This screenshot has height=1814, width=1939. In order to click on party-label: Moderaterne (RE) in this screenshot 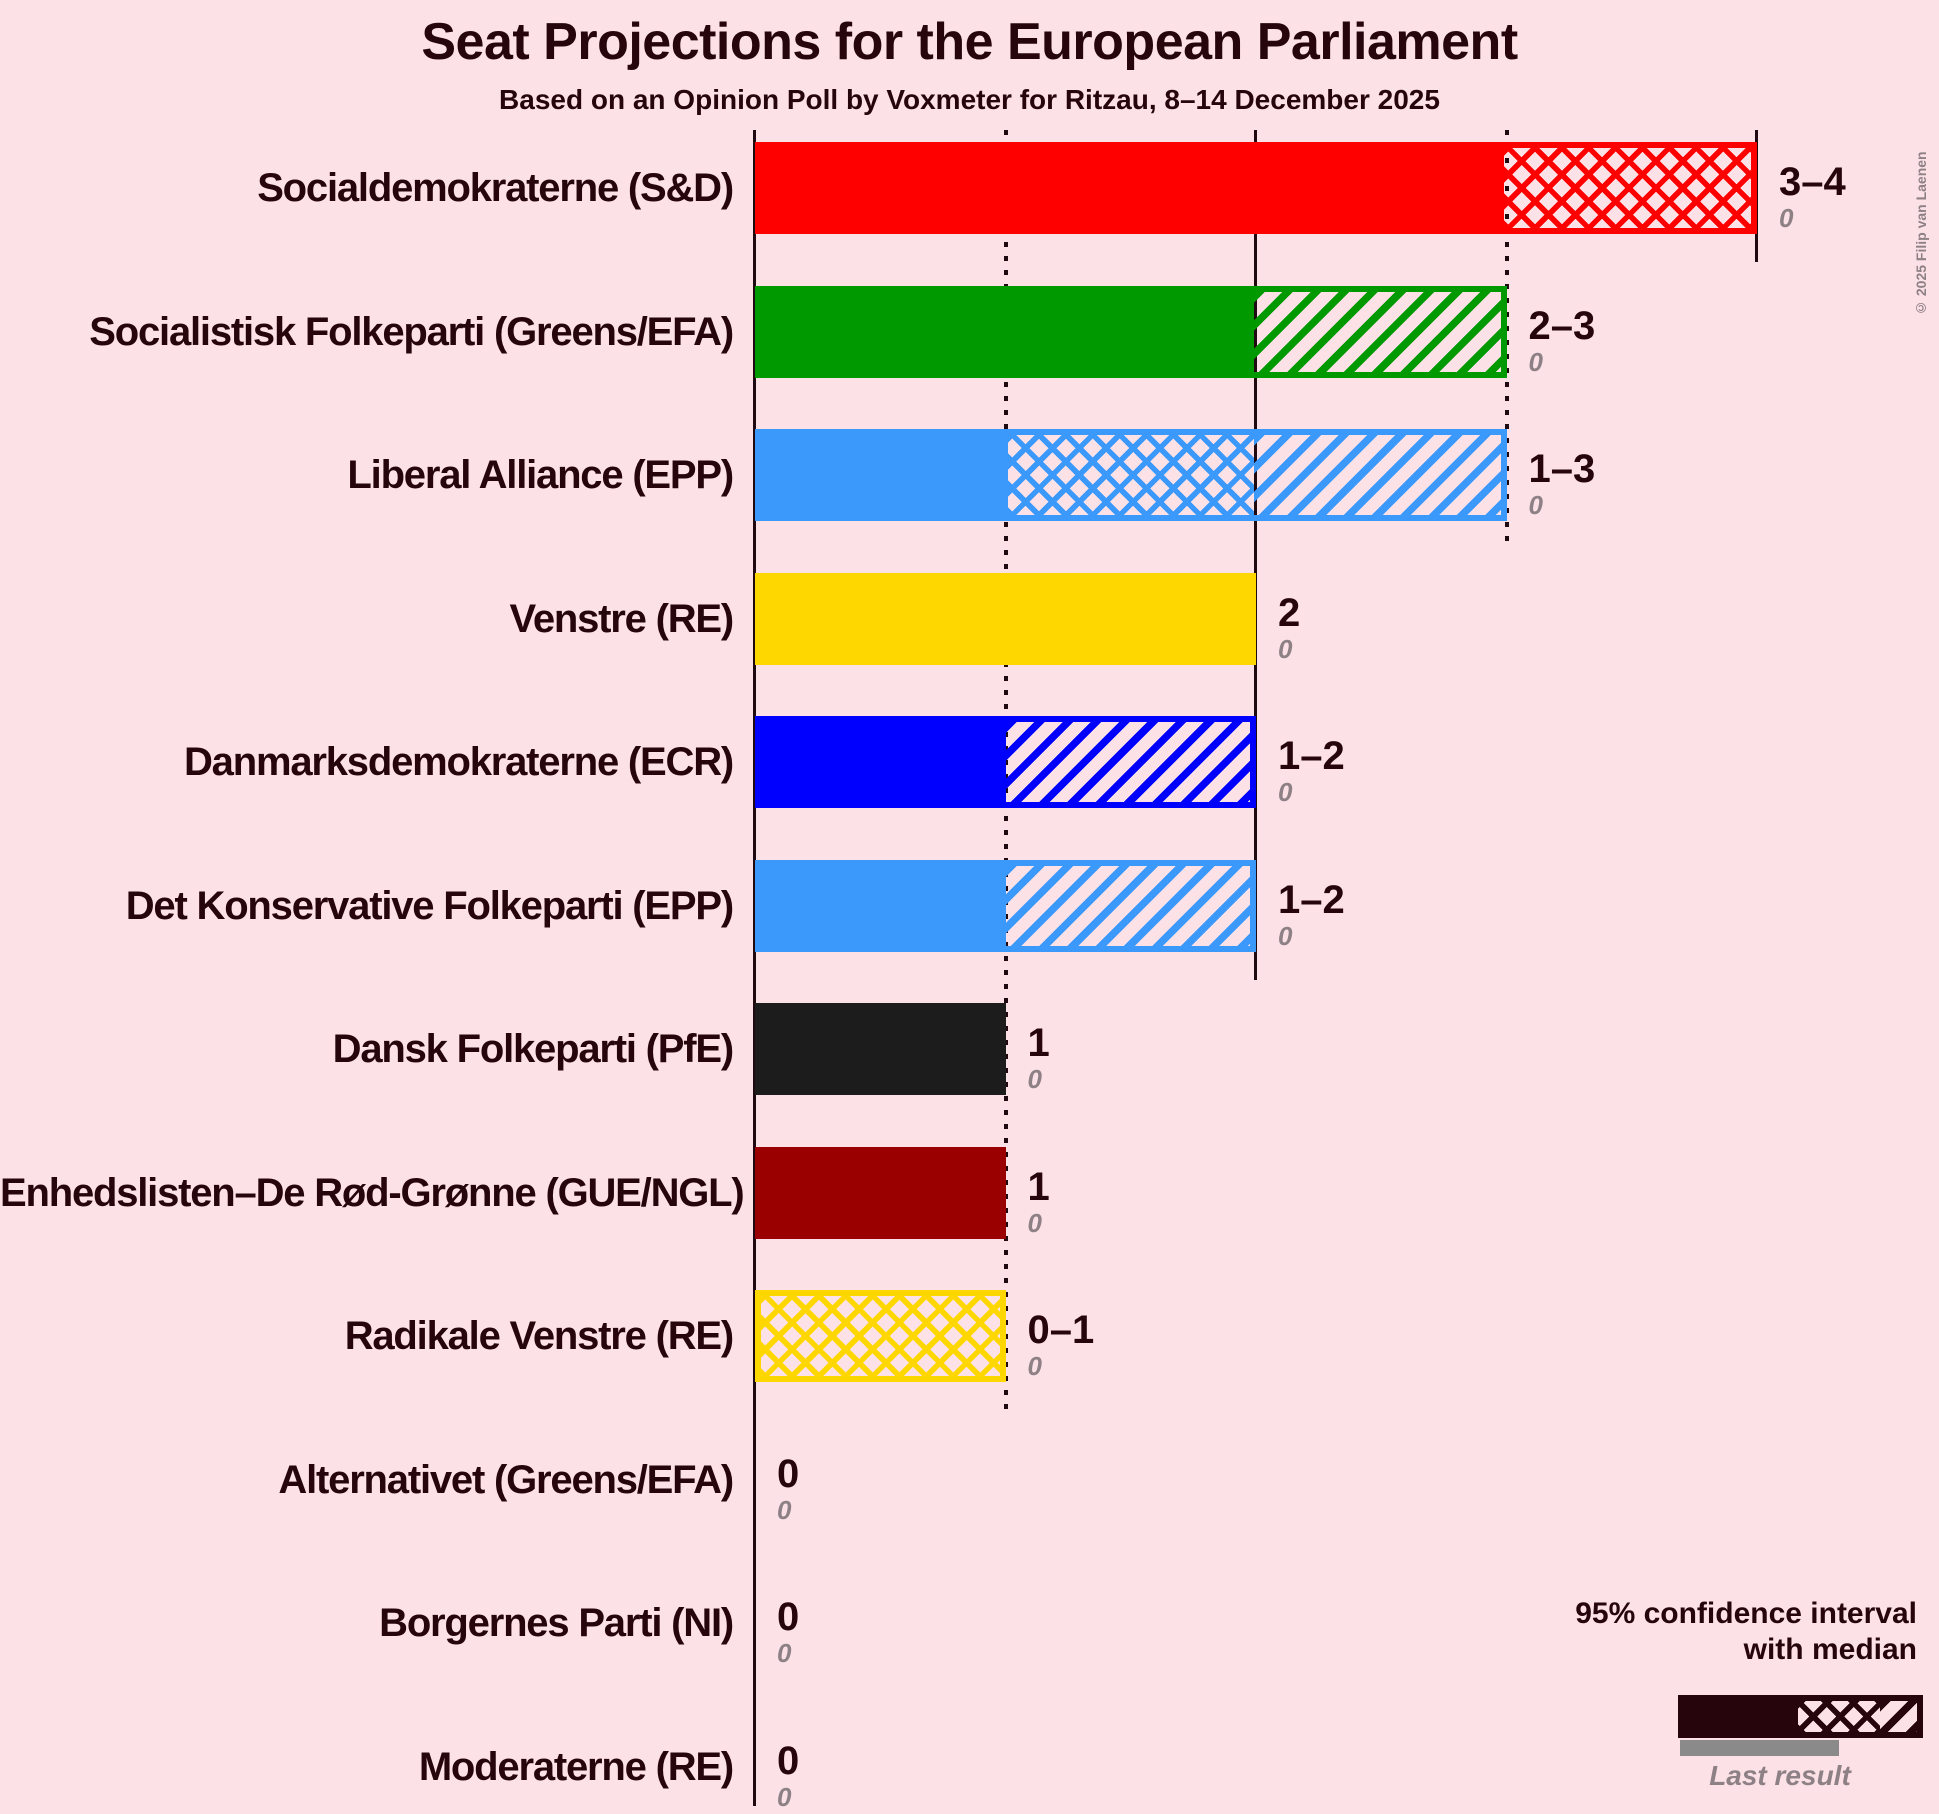, I will do `click(576, 1766)`.